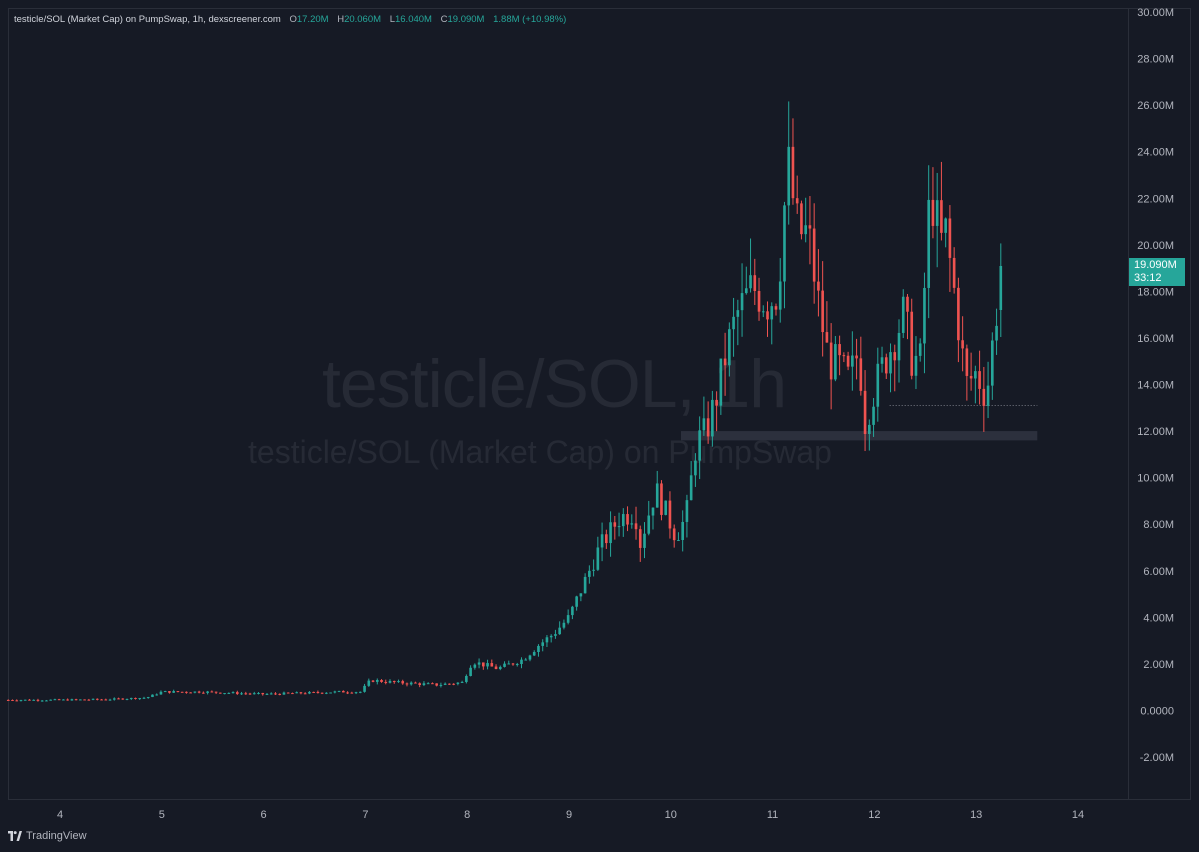 The image size is (1199, 852). Describe the element at coordinates (162, 815) in the screenshot. I see `time-axis-label: 5` at that location.